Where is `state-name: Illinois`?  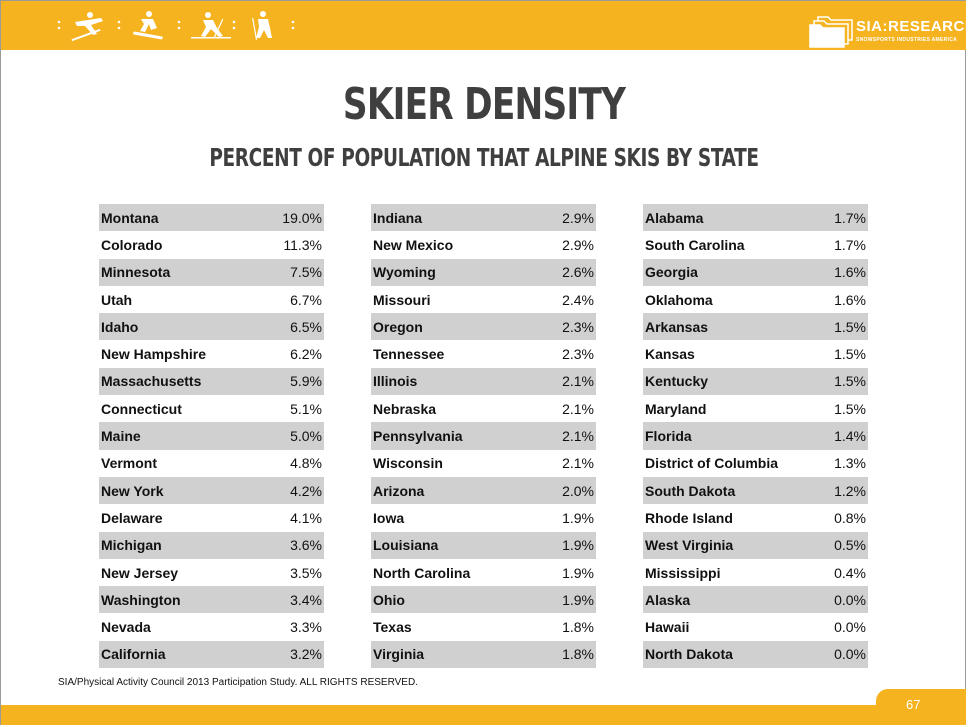 state-name: Illinois is located at coordinates (395, 381).